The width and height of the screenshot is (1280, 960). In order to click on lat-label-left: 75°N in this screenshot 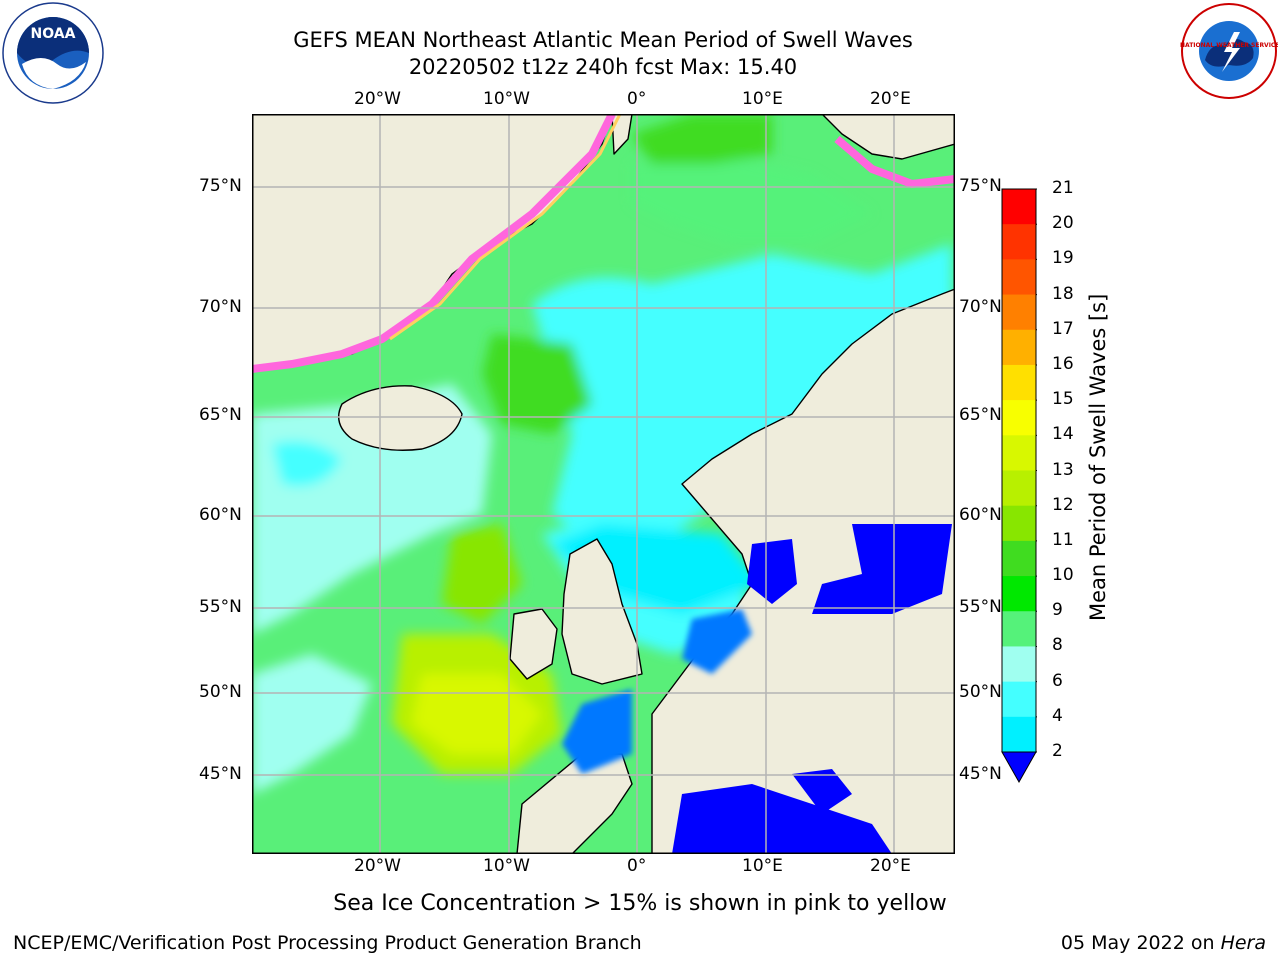, I will do `click(220, 186)`.